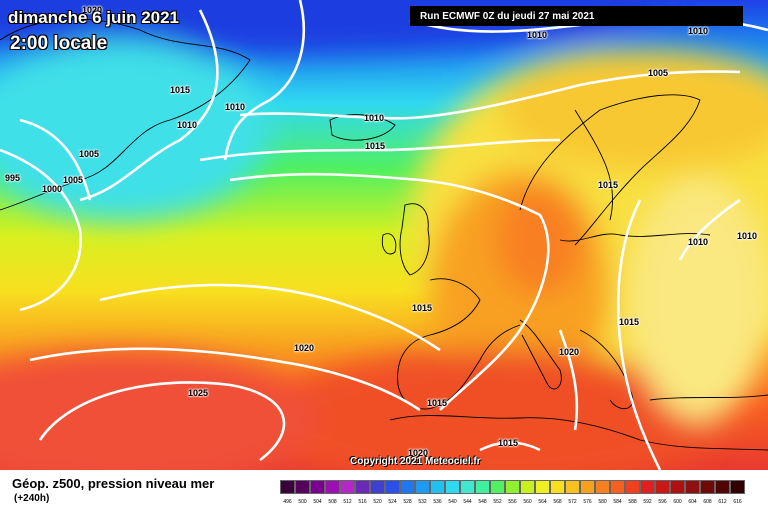  What do you see at coordinates (415, 461) in the screenshot?
I see `copyright-notice: Copyright 2021 Meteociel.fr` at bounding box center [415, 461].